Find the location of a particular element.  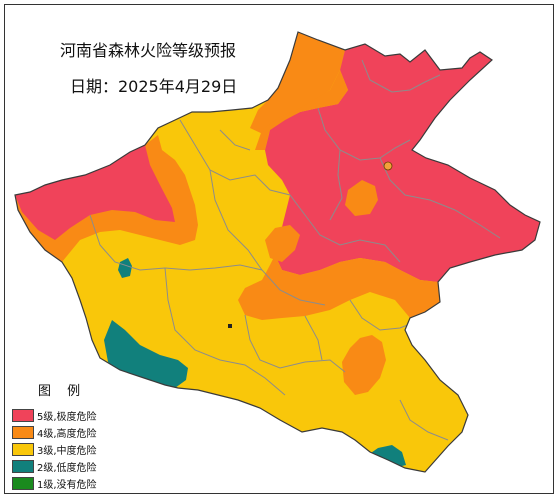

zone-level4-center-patch is located at coordinates (282, 243).